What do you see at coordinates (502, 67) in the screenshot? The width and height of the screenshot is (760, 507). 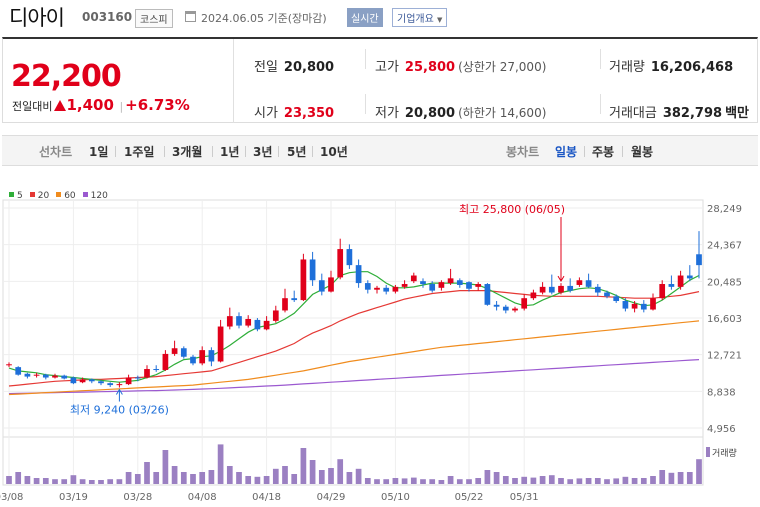 I see `upper-limit: (상한가 27,000)` at bounding box center [502, 67].